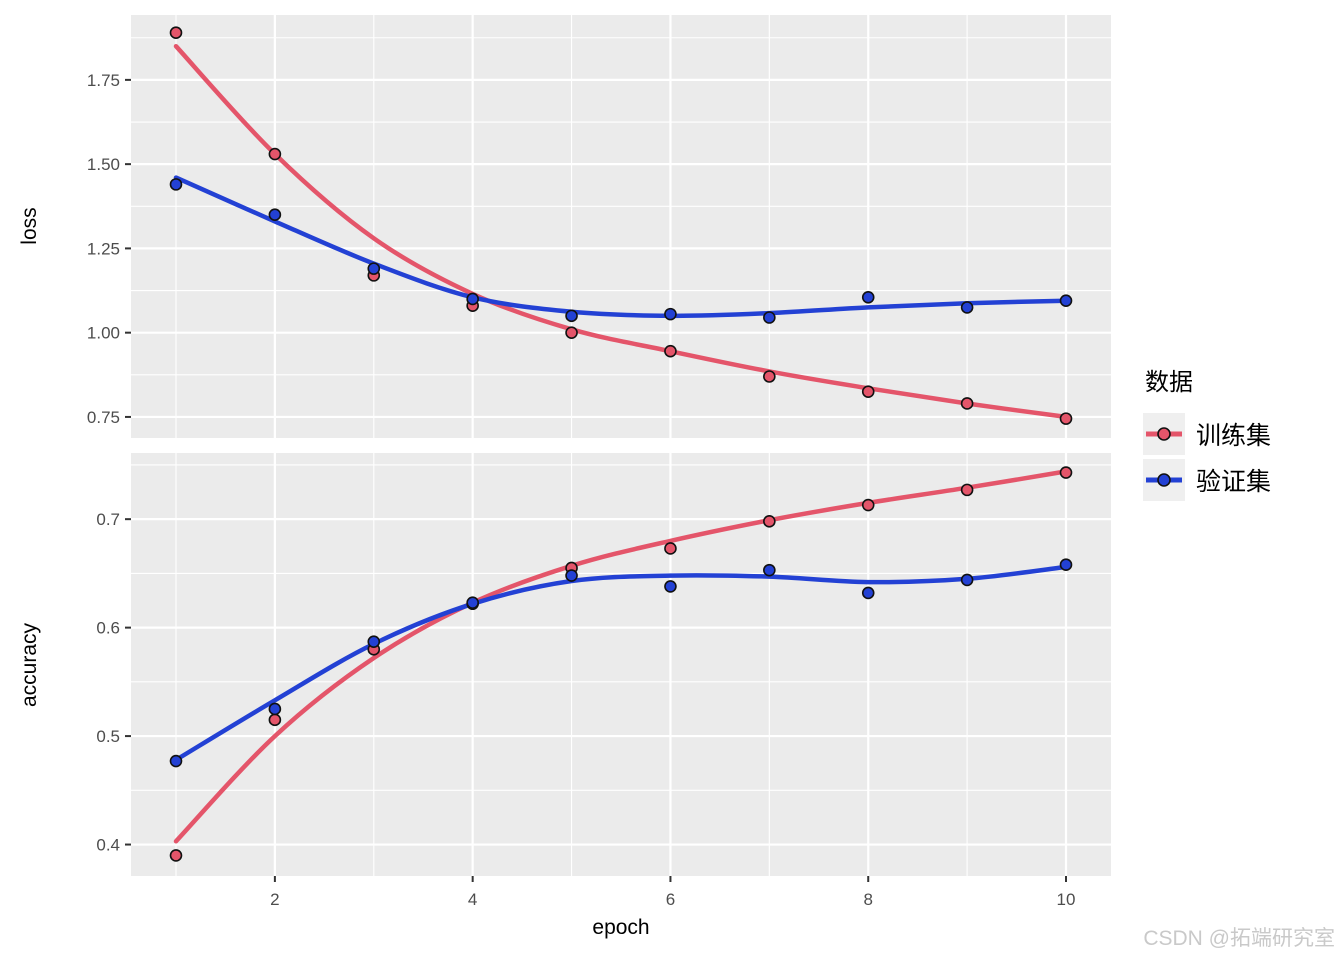 This screenshot has height=960, width=1344. Describe the element at coordinates (274, 899) in the screenshot. I see `x-axis-tick-label: 2` at that location.